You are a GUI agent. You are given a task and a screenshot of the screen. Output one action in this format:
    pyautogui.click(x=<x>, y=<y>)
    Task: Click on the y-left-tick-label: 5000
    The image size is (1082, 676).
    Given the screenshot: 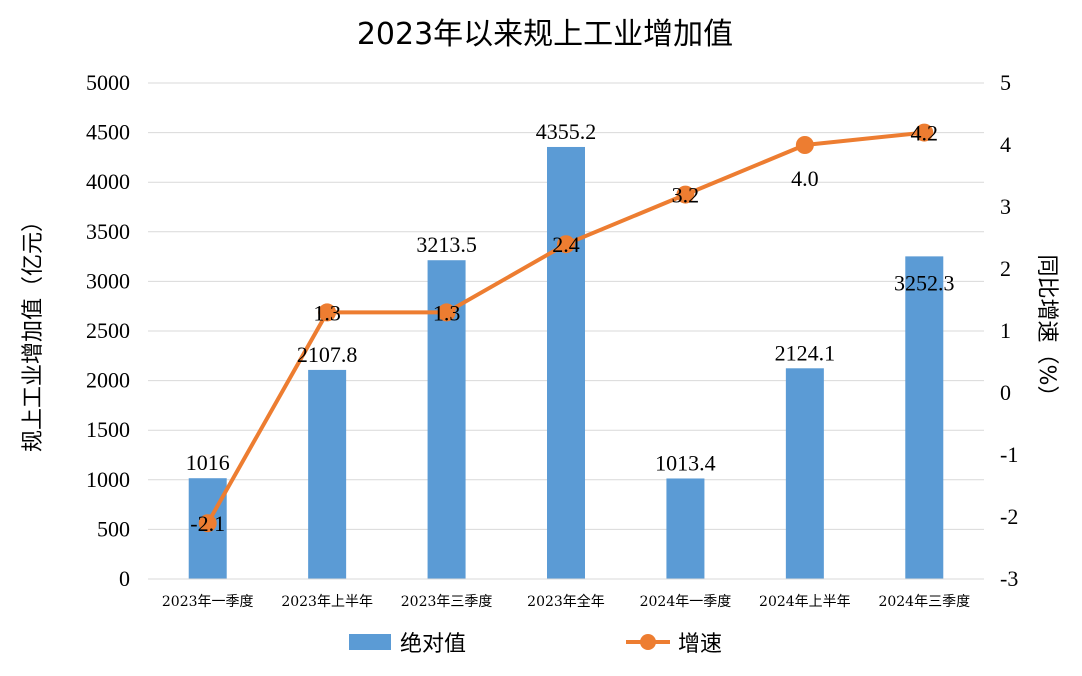 What is the action you would take?
    pyautogui.click(x=108, y=82)
    